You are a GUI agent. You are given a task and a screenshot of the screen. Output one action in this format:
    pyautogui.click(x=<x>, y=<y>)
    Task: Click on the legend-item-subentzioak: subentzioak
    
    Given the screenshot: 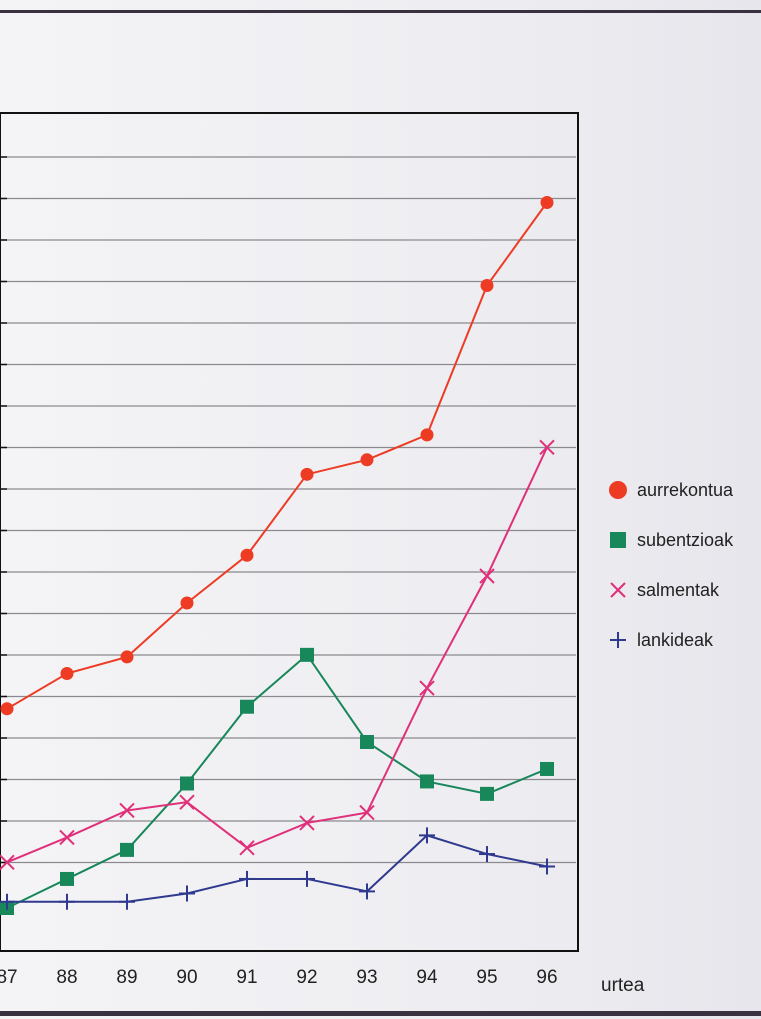 What is the action you would take?
    pyautogui.click(x=672, y=540)
    